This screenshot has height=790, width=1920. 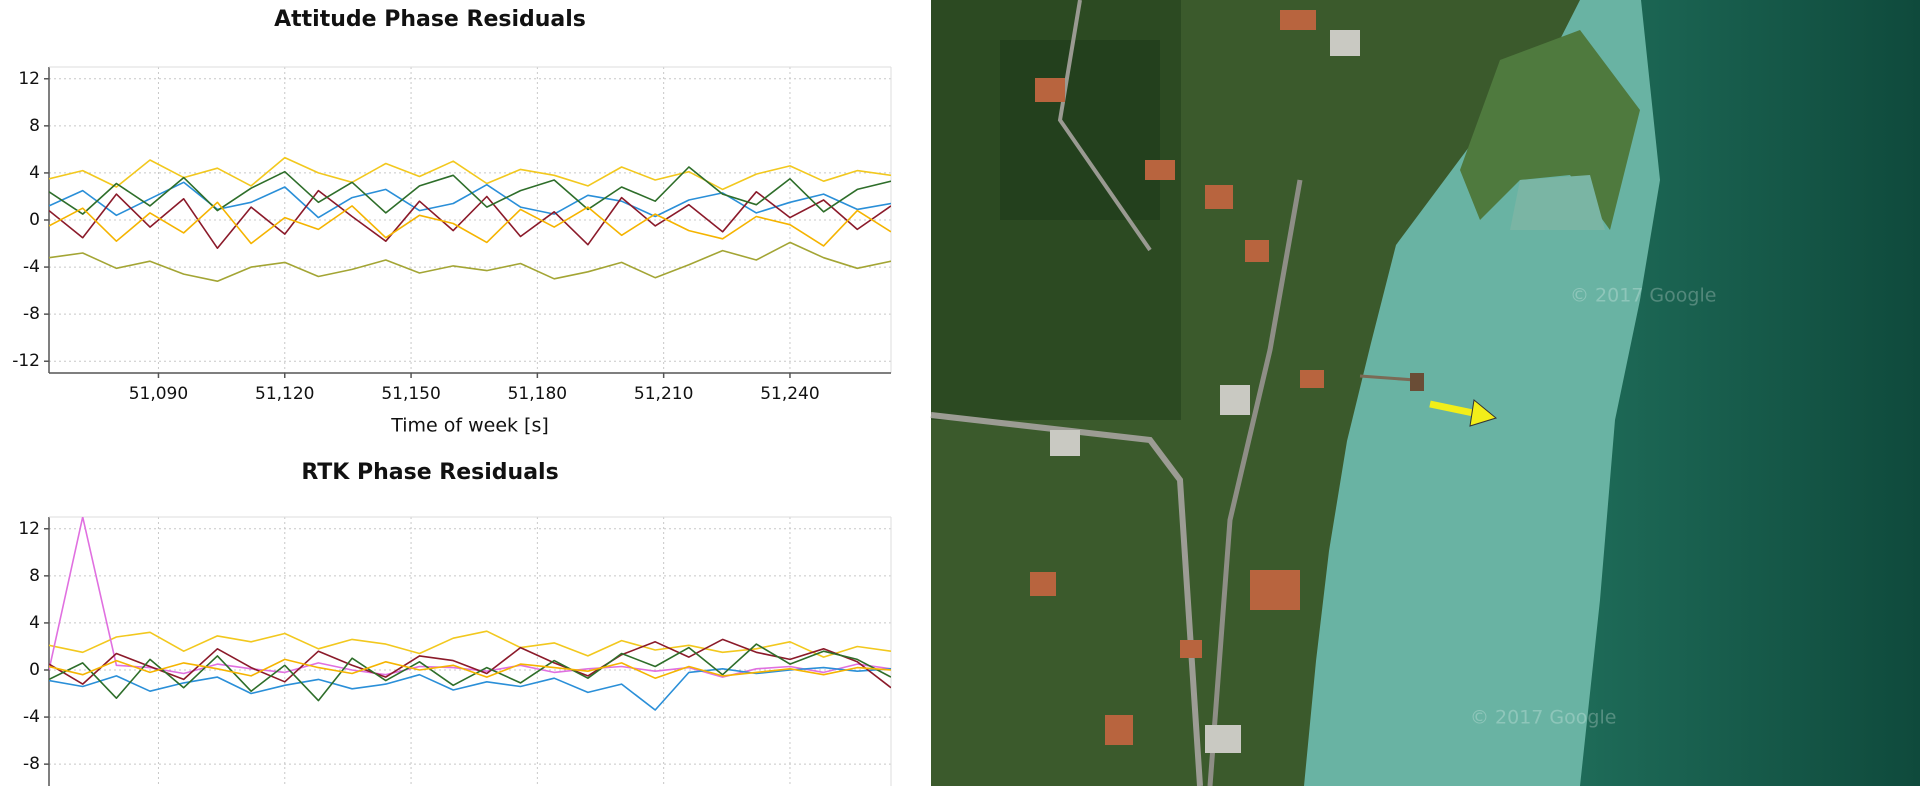 What do you see at coordinates (537, 394) in the screenshot?
I see `x-tick-label: 51,180` at bounding box center [537, 394].